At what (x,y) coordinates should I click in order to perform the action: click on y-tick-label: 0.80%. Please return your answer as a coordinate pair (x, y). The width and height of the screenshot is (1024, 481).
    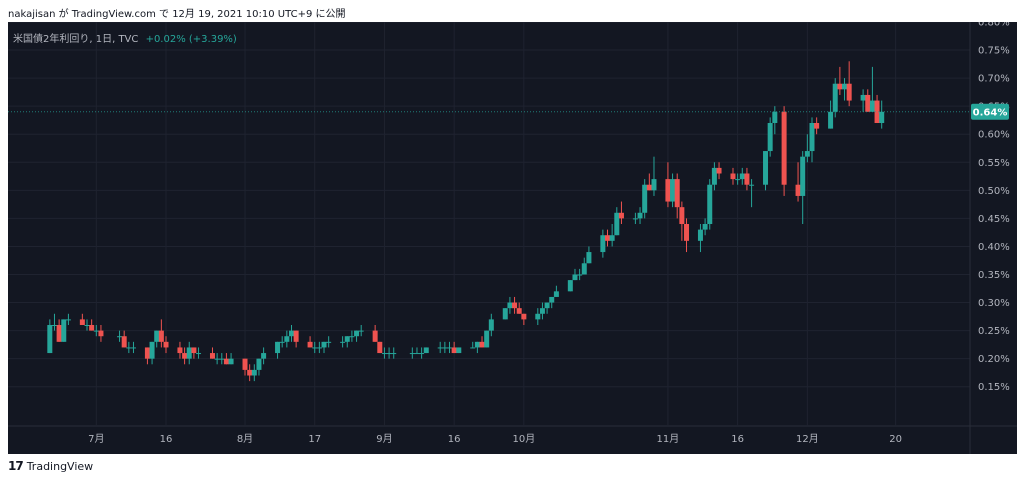
    Looking at the image, I should click on (994, 25).